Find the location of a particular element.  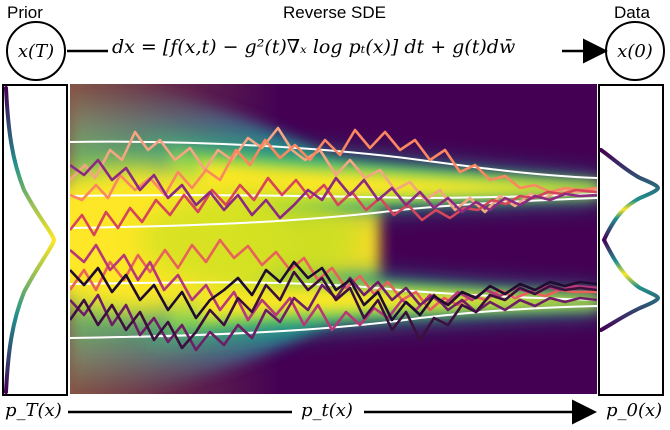

data-label: Data is located at coordinates (632, 12).